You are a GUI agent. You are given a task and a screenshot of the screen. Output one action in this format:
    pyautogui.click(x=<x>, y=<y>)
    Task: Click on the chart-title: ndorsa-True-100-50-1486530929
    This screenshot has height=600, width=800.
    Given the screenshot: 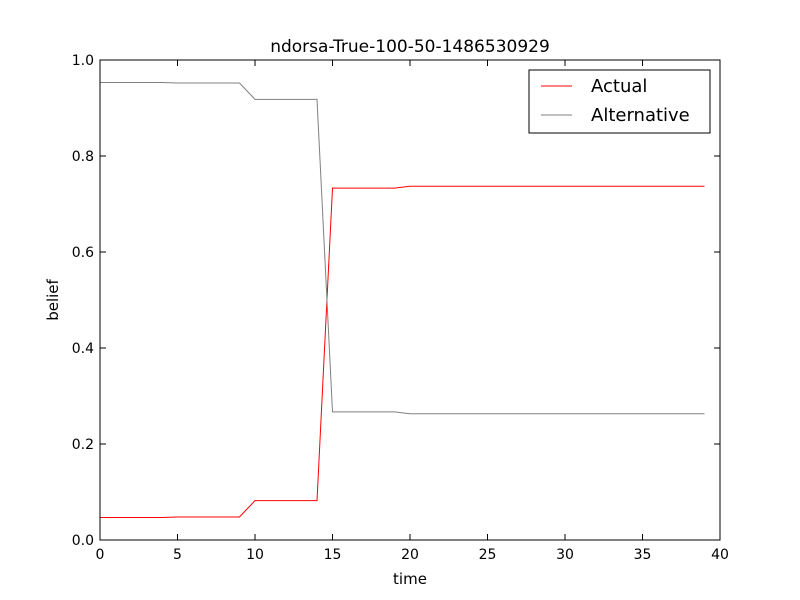 What is the action you would take?
    pyautogui.click(x=410, y=47)
    